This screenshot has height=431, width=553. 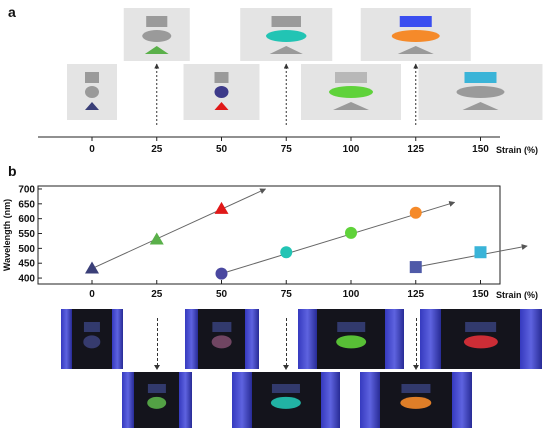 I want to click on y-tick-label: 450, so click(x=26, y=264).